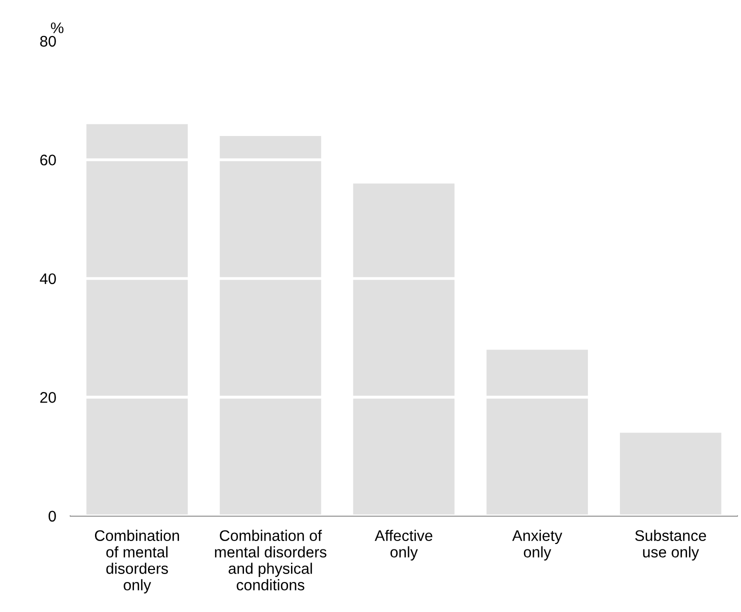 Image resolution: width=741 pixels, height=612 pixels. What do you see at coordinates (403, 545) in the screenshot?
I see `x-tick-label: Affective only` at bounding box center [403, 545].